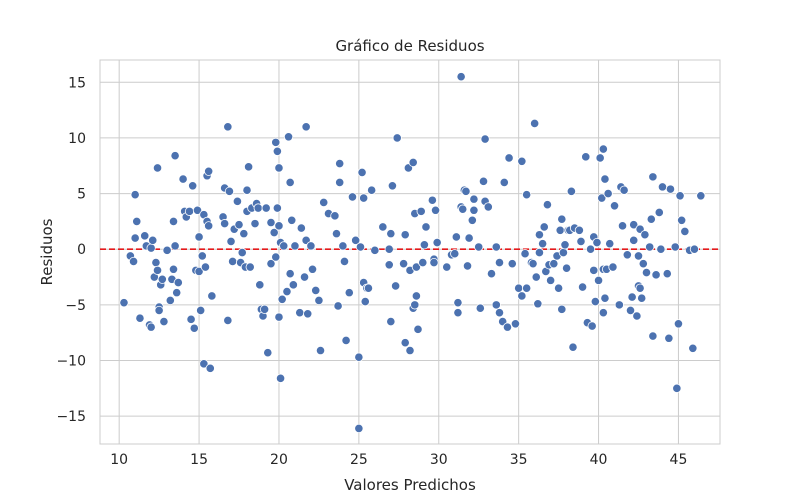  I want to click on x-tick-label: 15, so click(199, 460).